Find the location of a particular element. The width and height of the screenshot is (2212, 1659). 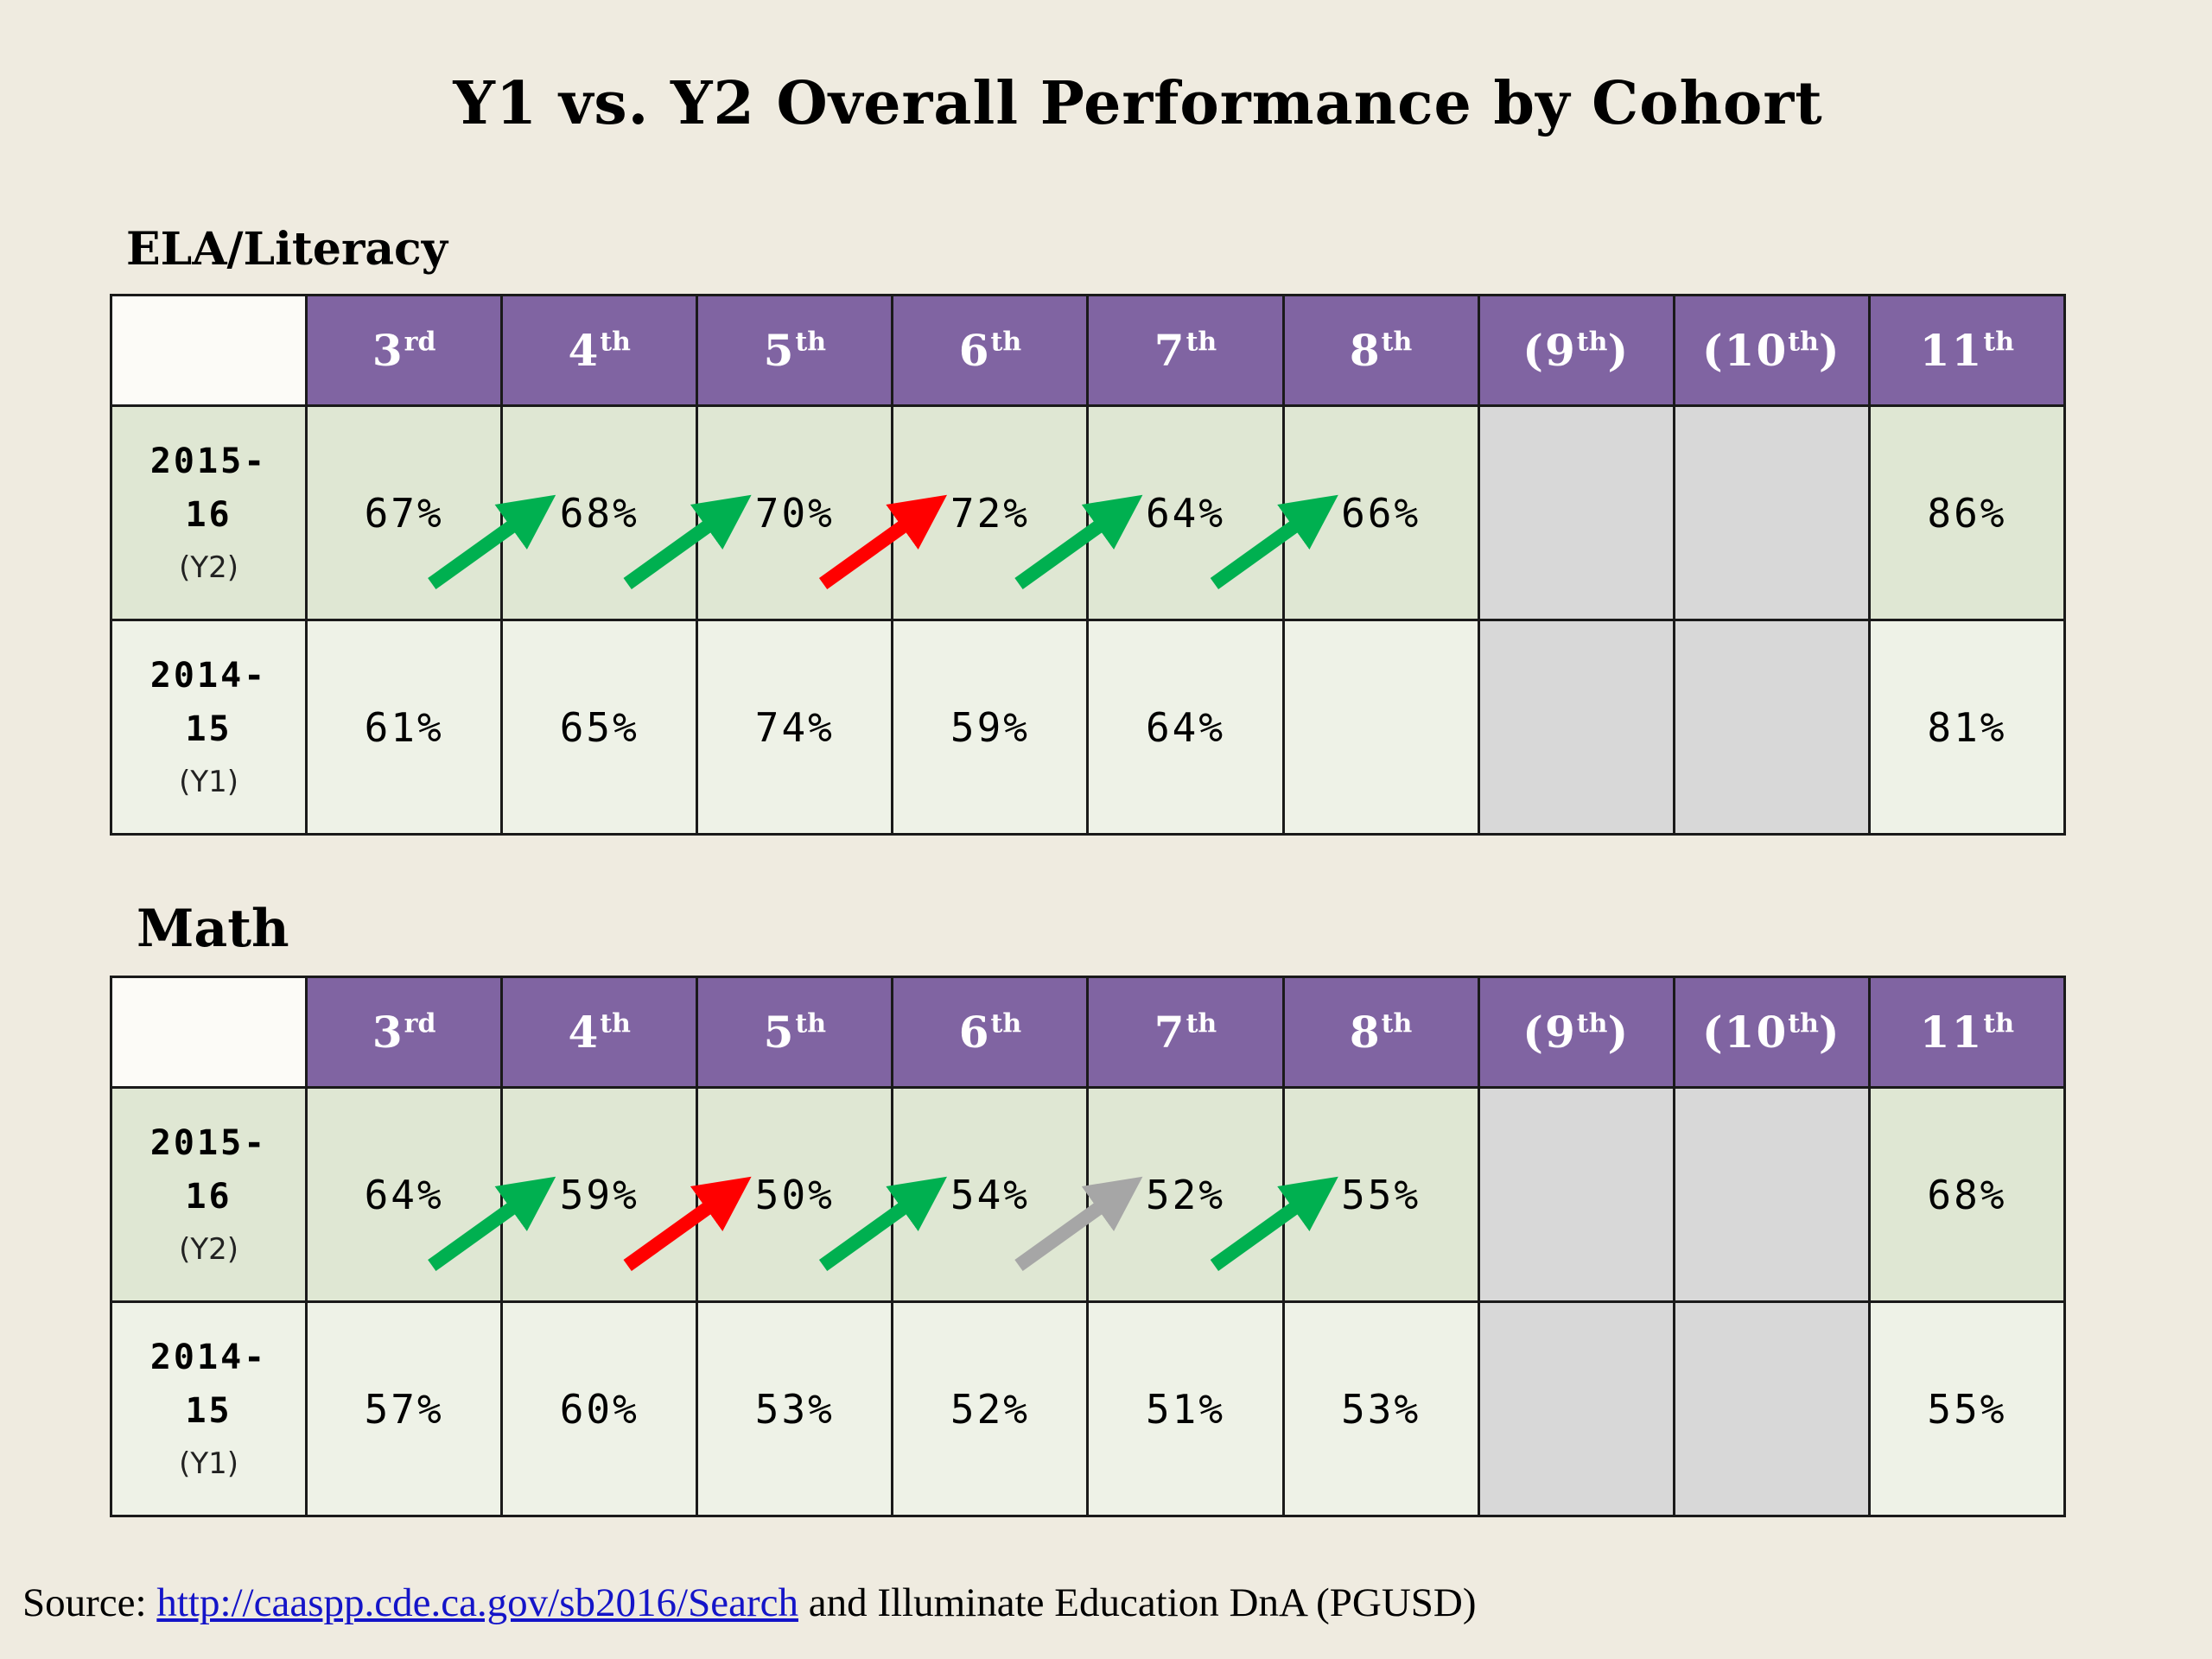

ela-grade-header: 4th is located at coordinates (599, 350).